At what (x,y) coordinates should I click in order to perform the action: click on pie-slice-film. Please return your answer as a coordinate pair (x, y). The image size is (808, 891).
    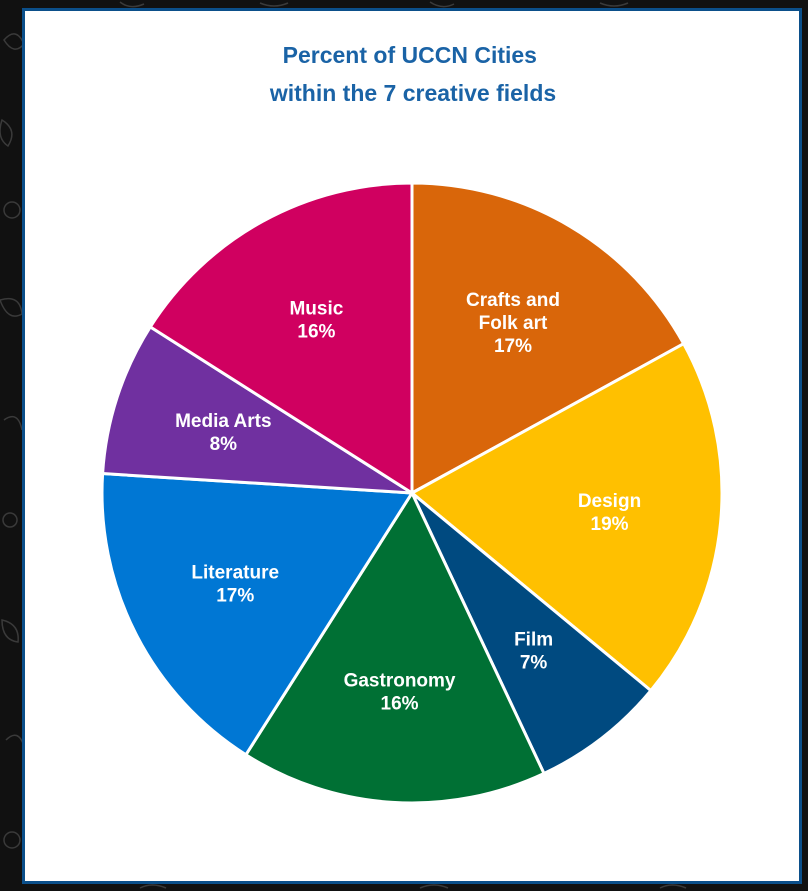
    Looking at the image, I should click on (531, 633).